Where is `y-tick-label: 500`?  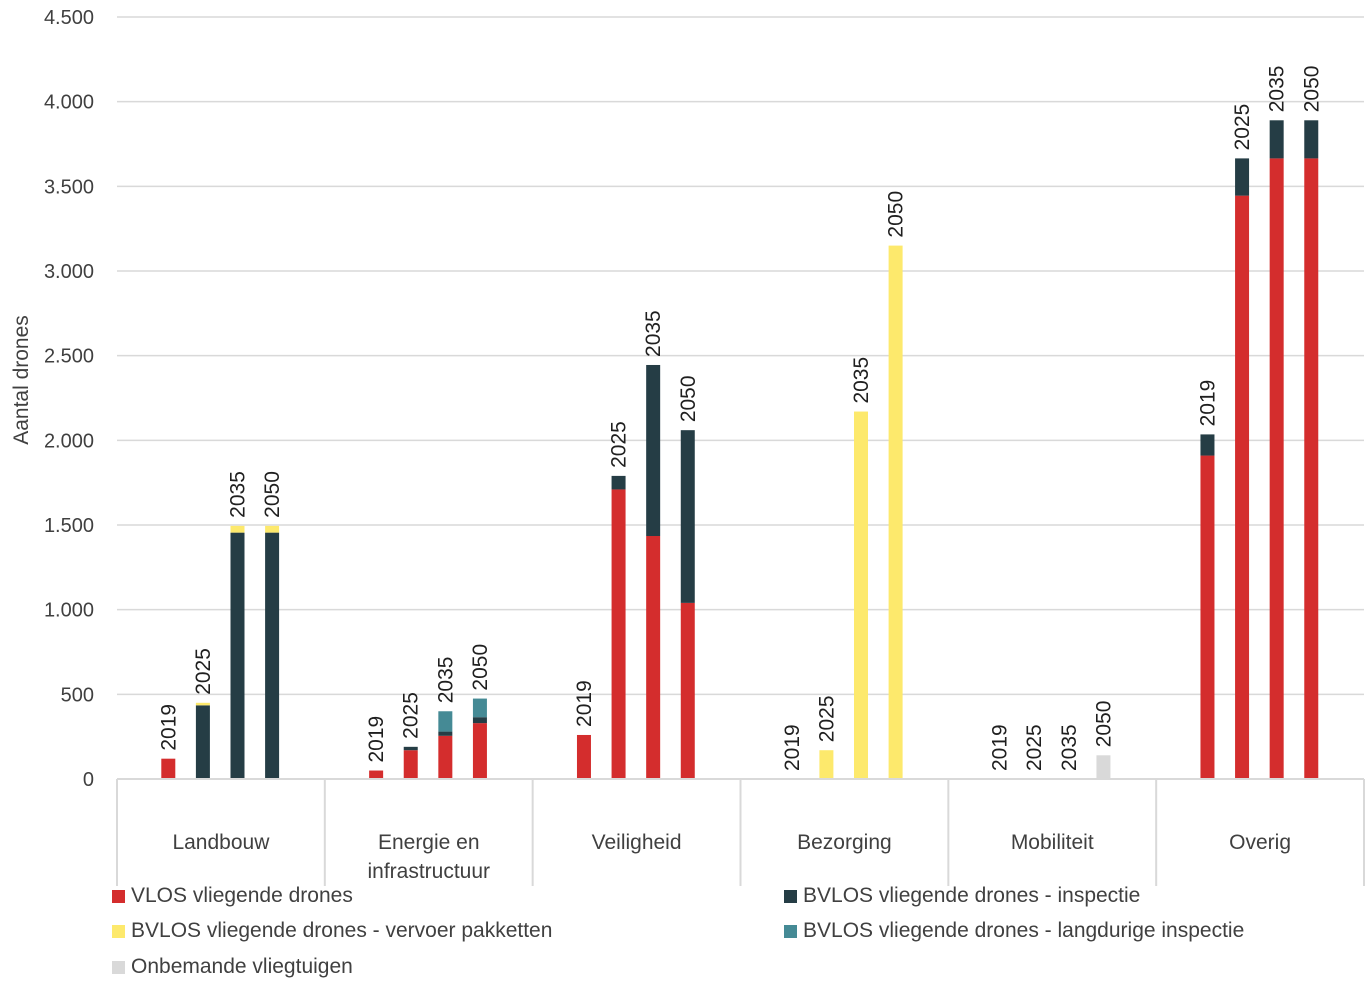 y-tick-label: 500 is located at coordinates (77, 695).